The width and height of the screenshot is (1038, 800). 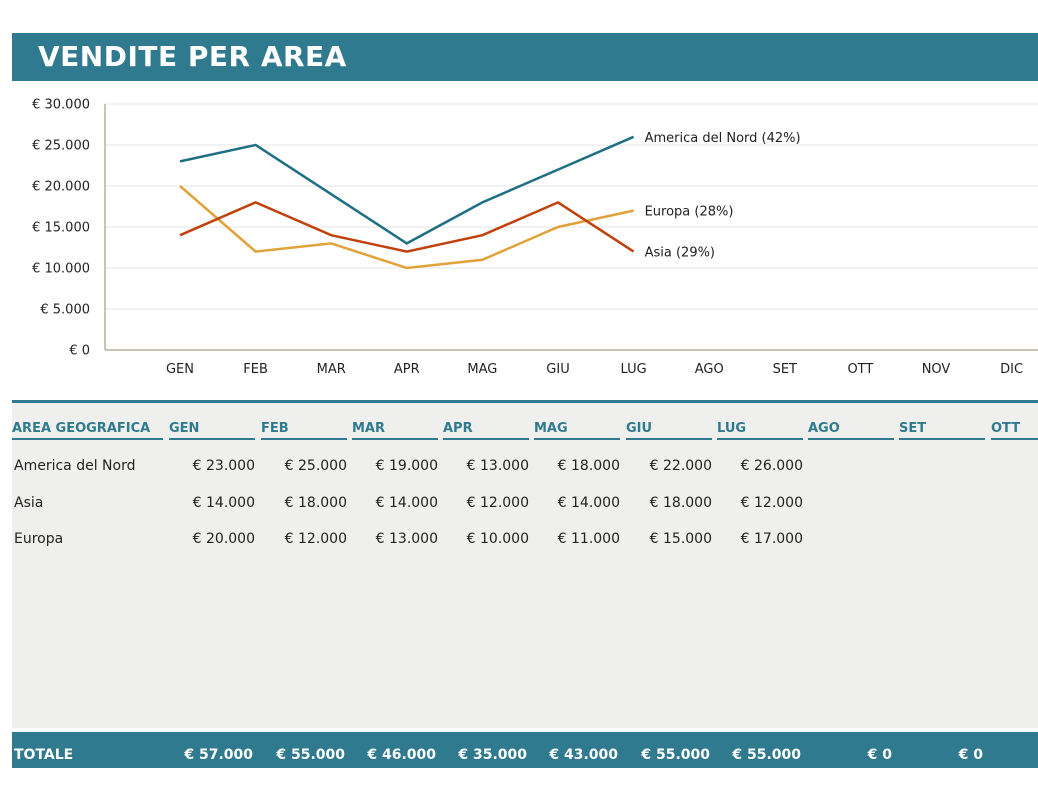 What do you see at coordinates (75, 466) in the screenshot?
I see `table-row-label: America del Nord` at bounding box center [75, 466].